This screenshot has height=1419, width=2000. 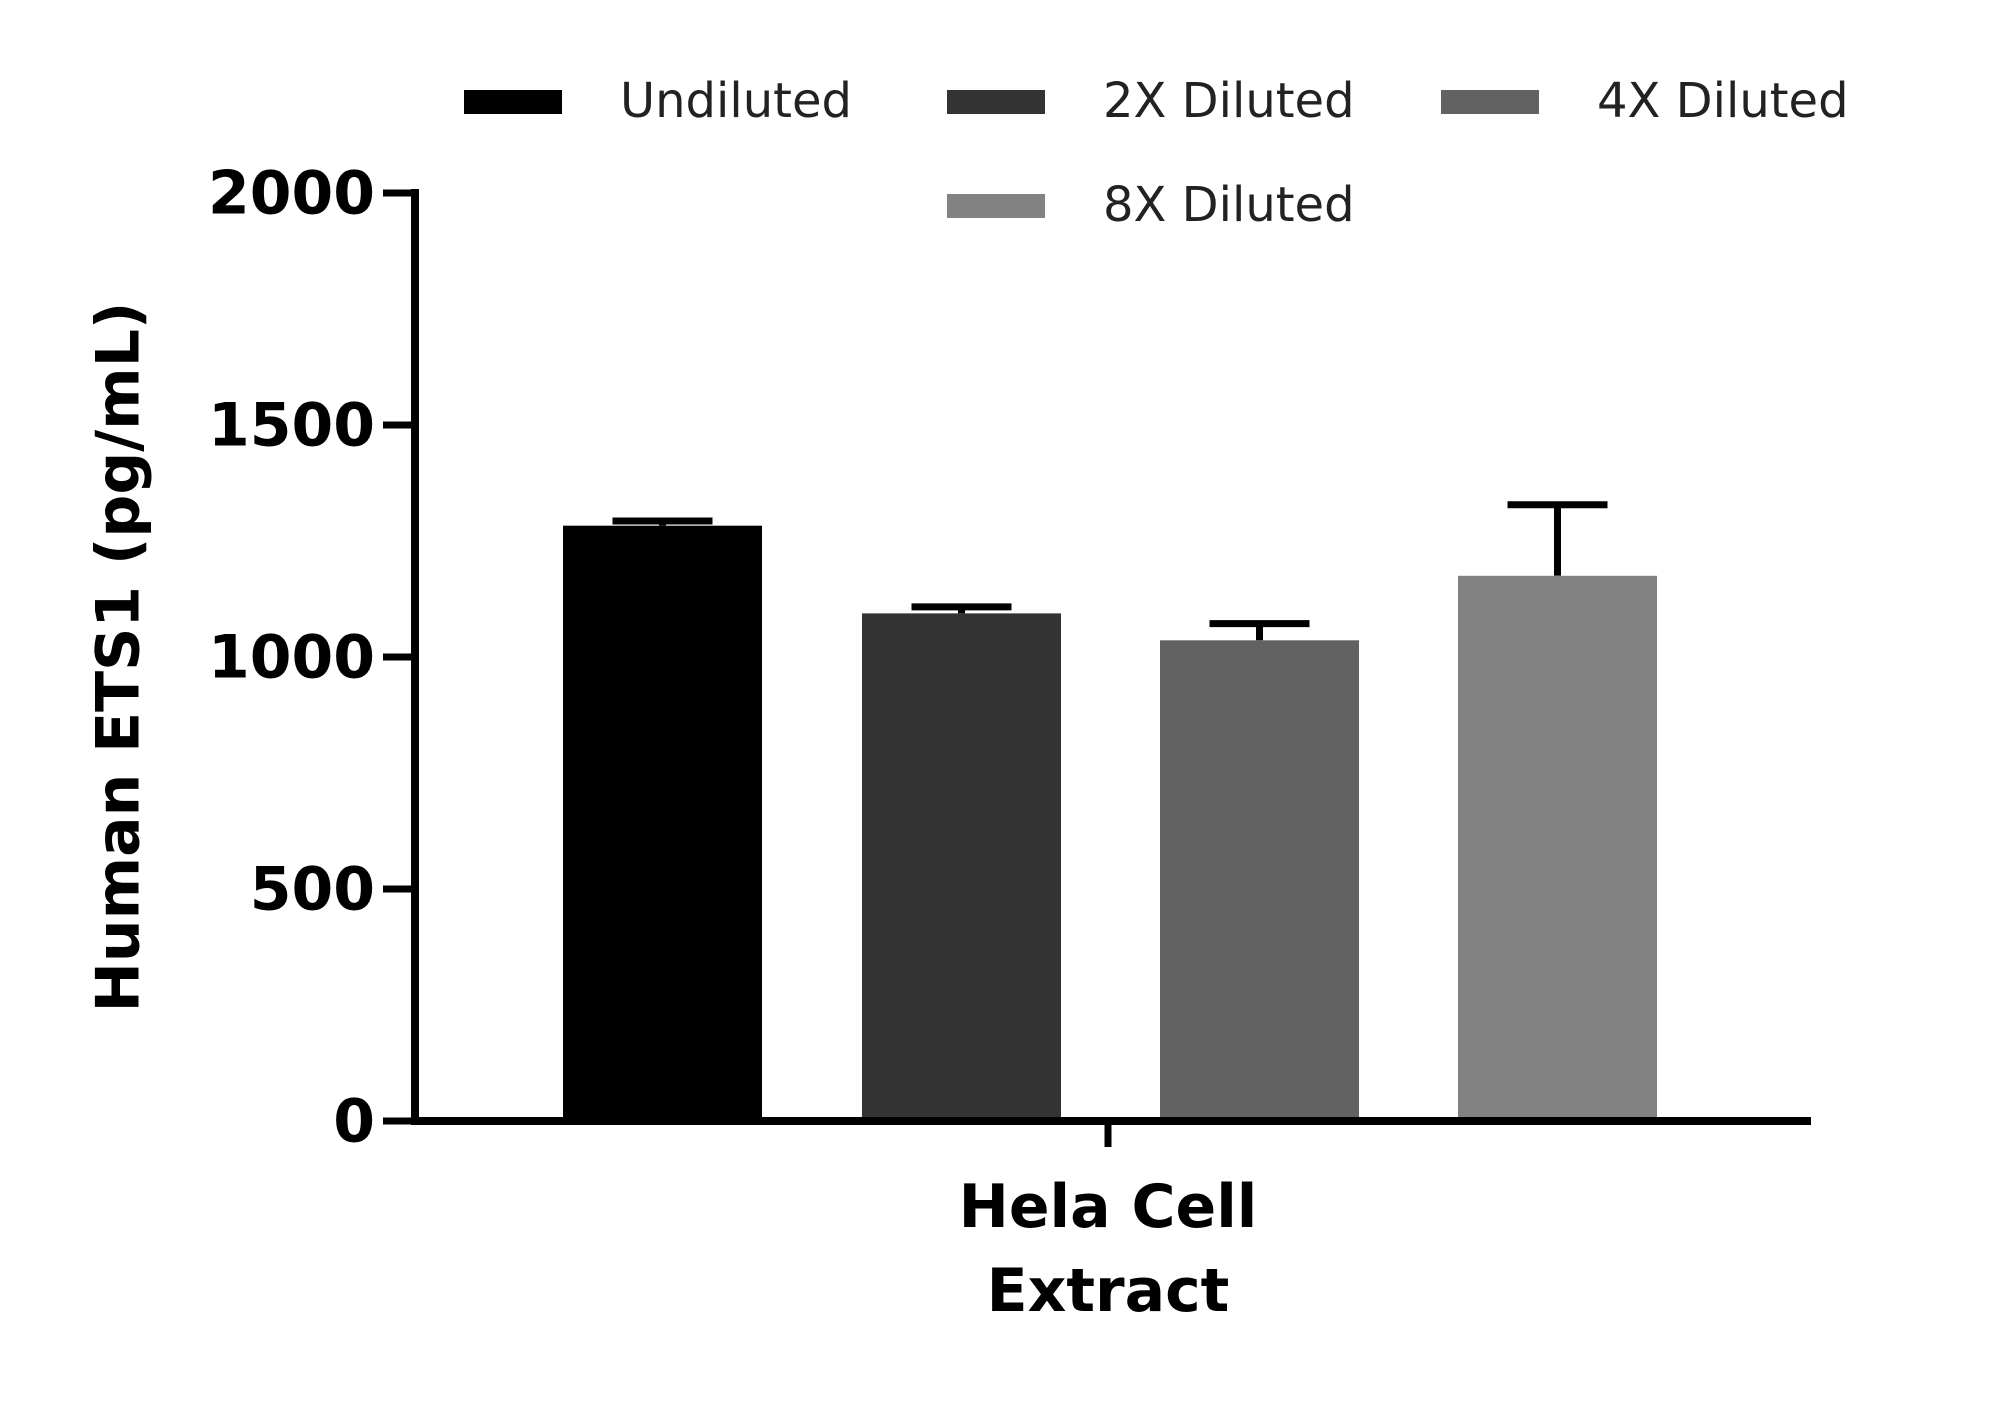 What do you see at coordinates (1229, 205) in the screenshot?
I see `legend-label: 8X Diluted` at bounding box center [1229, 205].